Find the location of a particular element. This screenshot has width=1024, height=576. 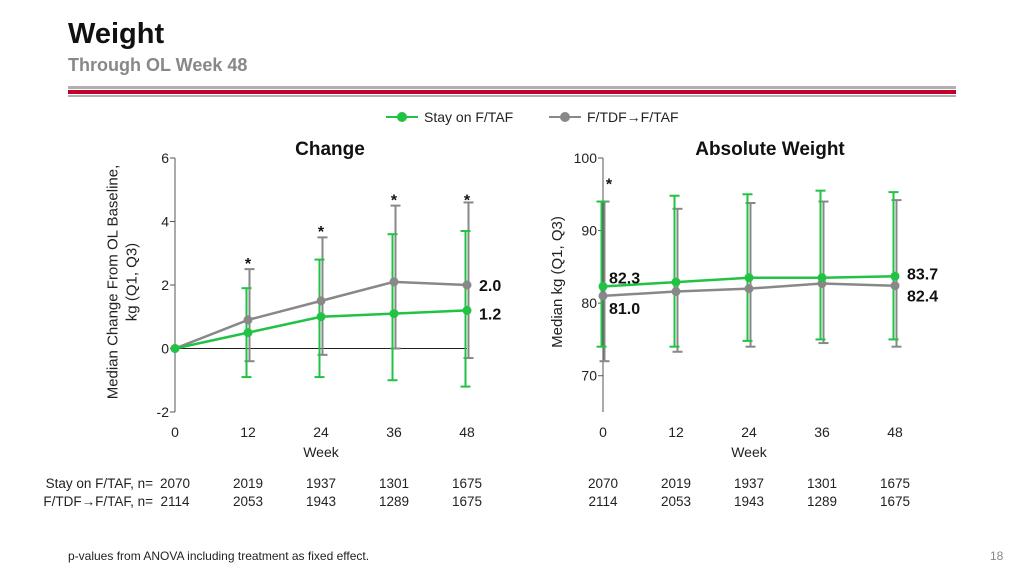

data-label: 82.3 is located at coordinates (624, 278).